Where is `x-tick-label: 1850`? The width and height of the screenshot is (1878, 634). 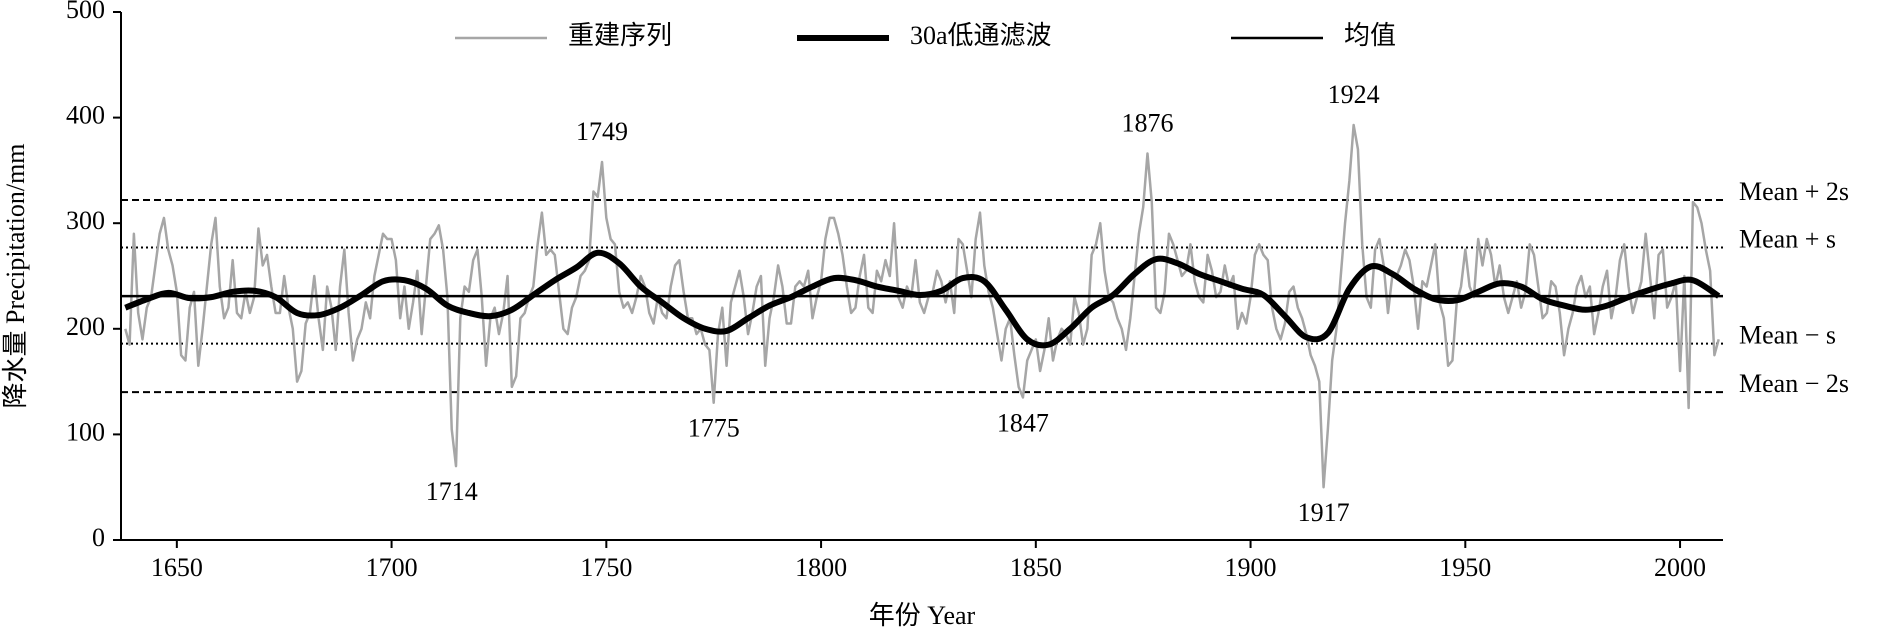
x-tick-label: 1850 is located at coordinates (1036, 567).